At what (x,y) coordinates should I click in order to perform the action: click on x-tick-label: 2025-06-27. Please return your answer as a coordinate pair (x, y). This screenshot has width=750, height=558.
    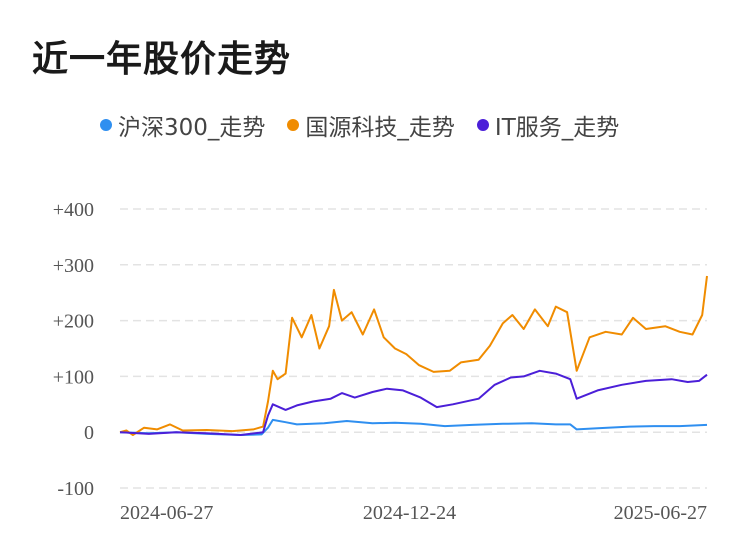
    Looking at the image, I should click on (660, 513).